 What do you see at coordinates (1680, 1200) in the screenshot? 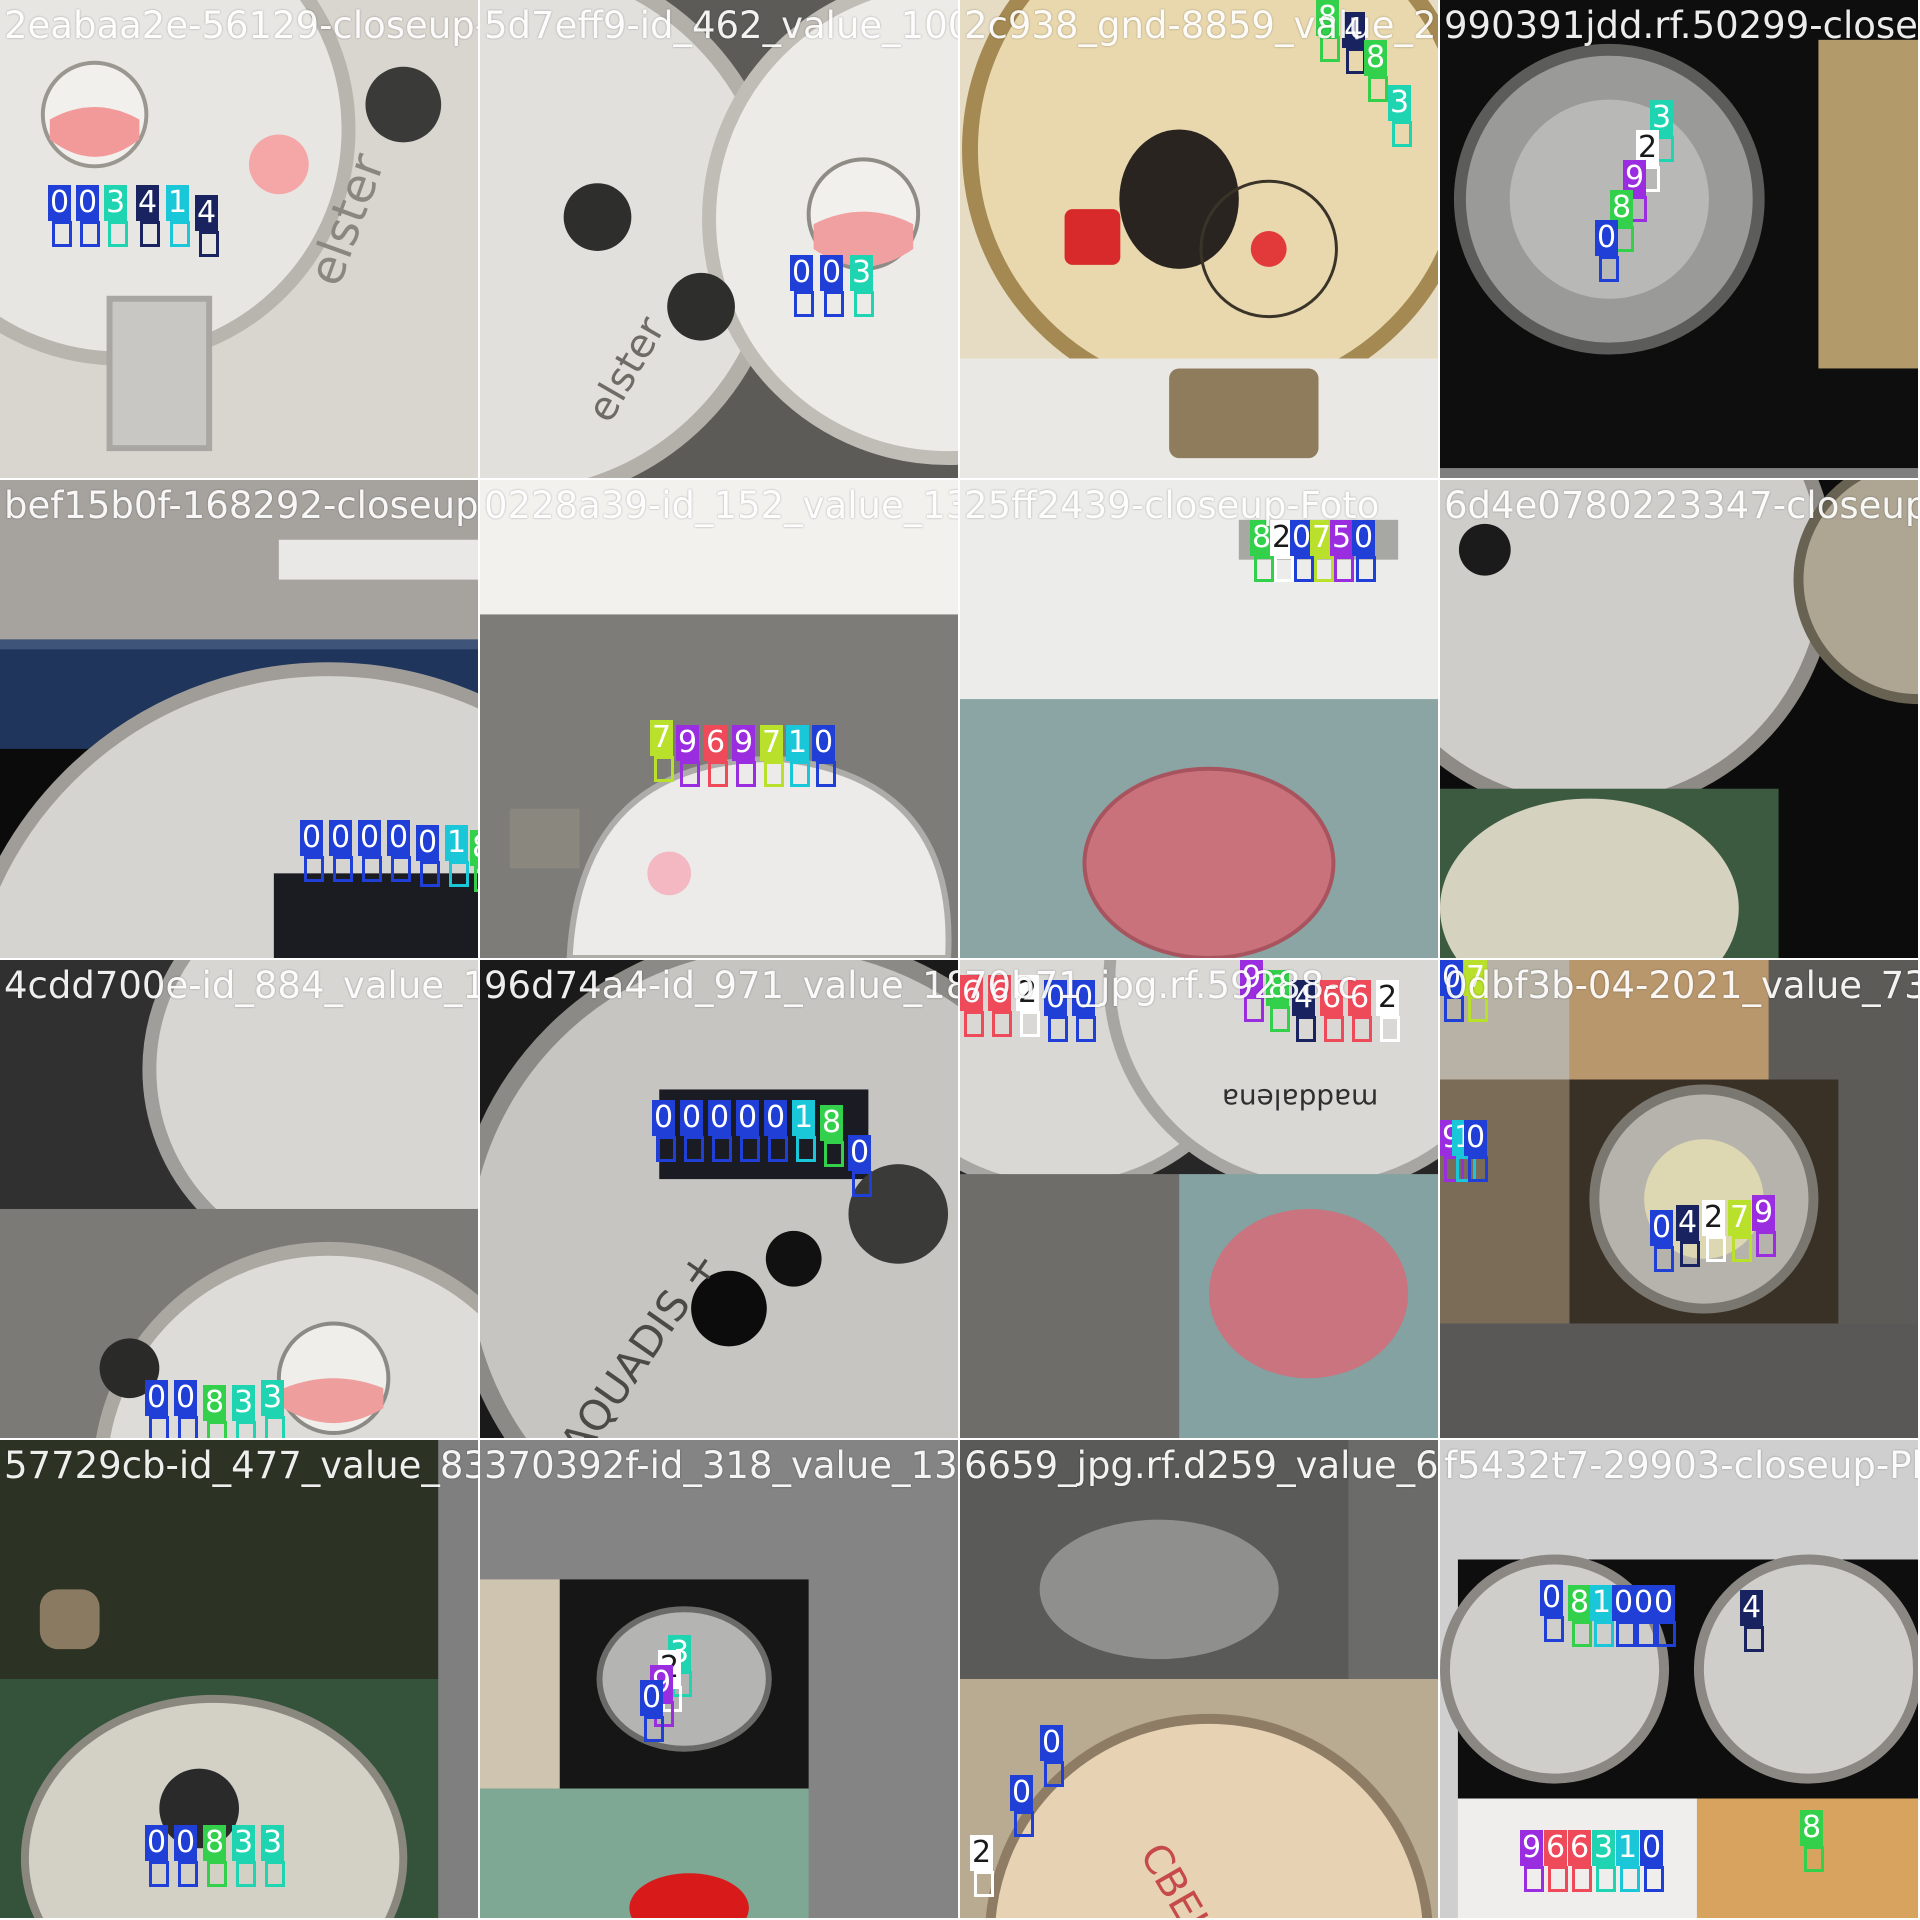
I see `tile: 0791004279 0dbf3b-04-2021_value_738` at bounding box center [1680, 1200].